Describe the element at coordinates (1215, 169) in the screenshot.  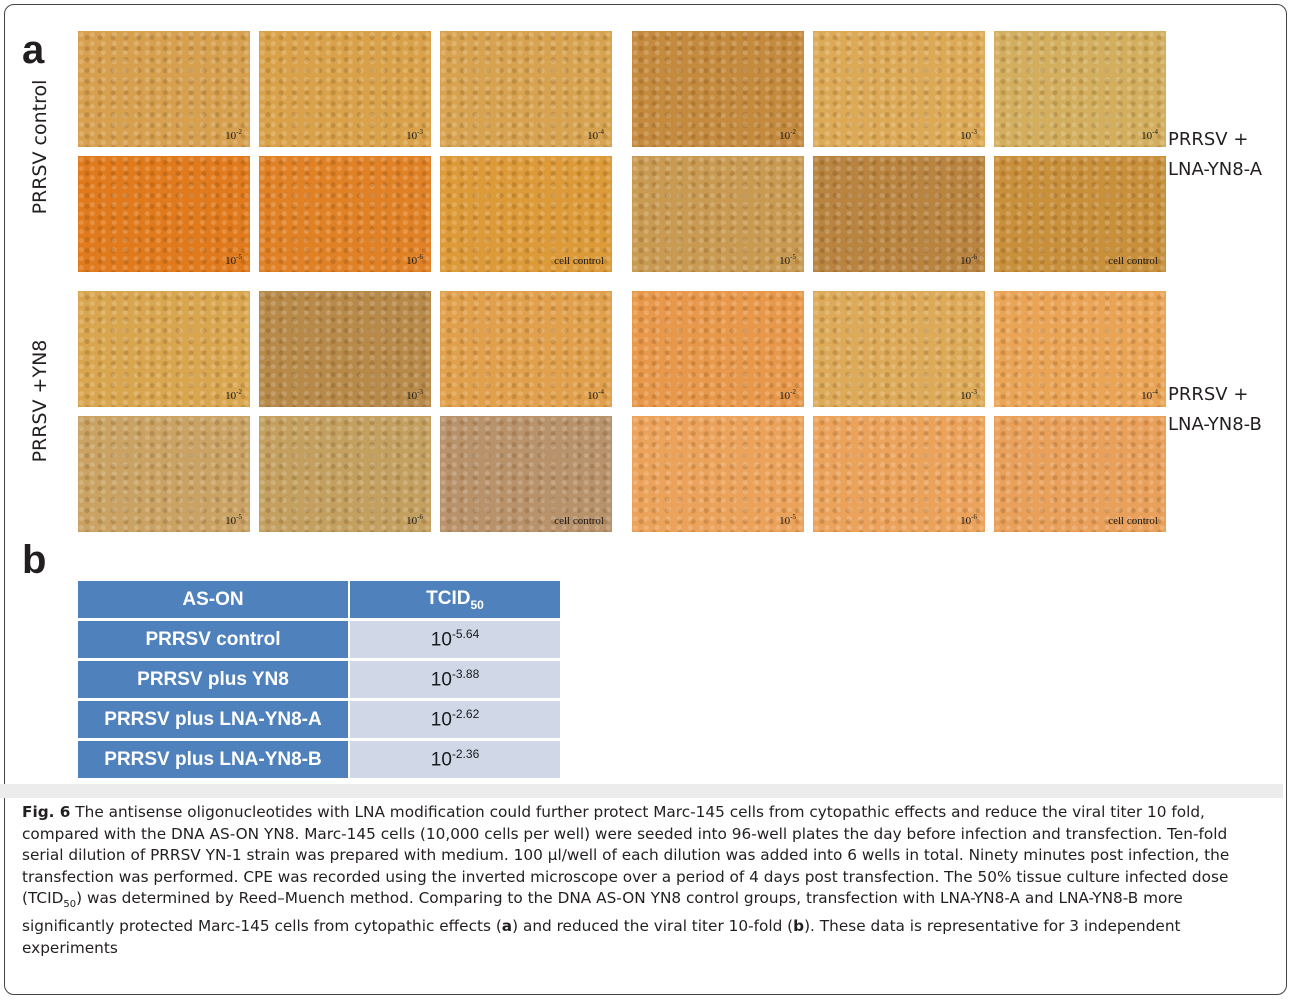
I see `side-label-lna-yn8-a-line2: LNA-YN8-A` at that location.